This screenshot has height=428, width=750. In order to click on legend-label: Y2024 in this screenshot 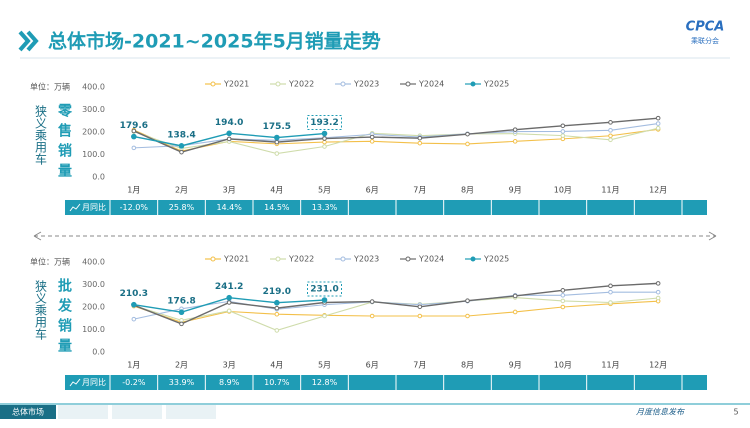, I will do `click(431, 259)`.